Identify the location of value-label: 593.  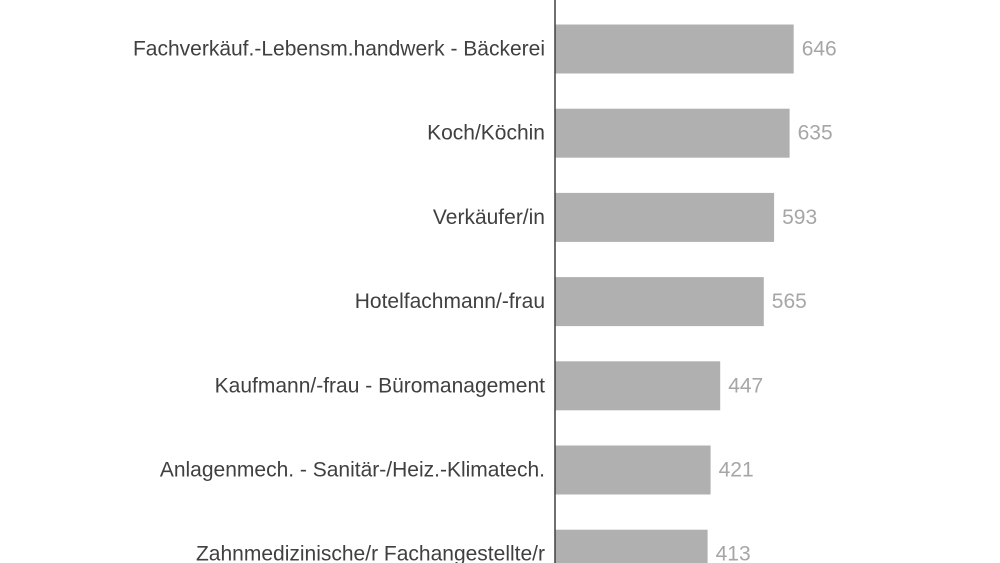
(799, 217).